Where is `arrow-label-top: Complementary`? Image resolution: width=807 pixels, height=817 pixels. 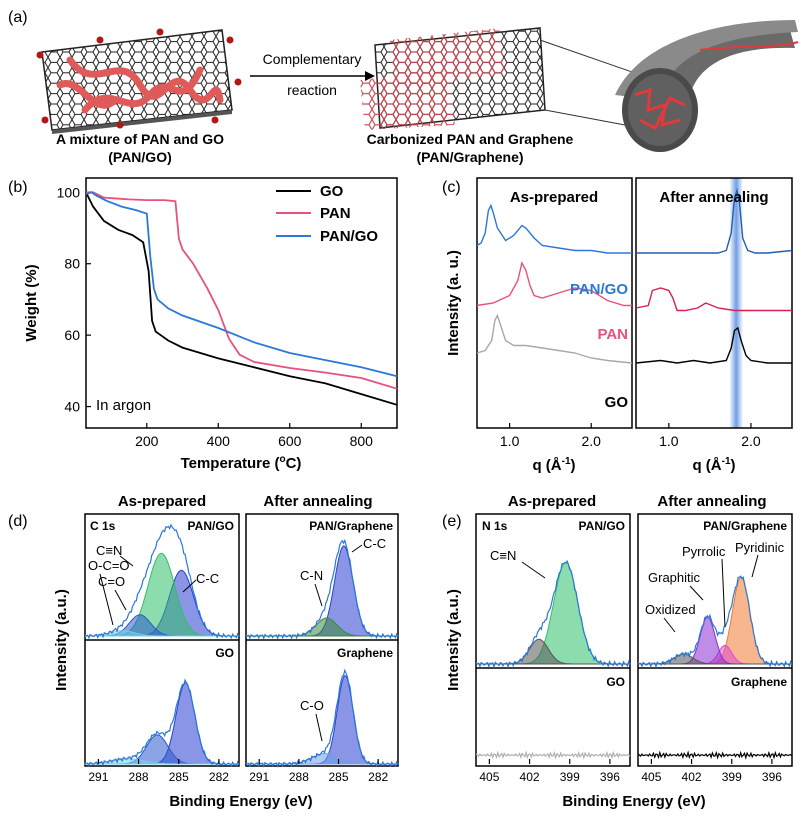 arrow-label-top: Complementary is located at coordinates (312, 59).